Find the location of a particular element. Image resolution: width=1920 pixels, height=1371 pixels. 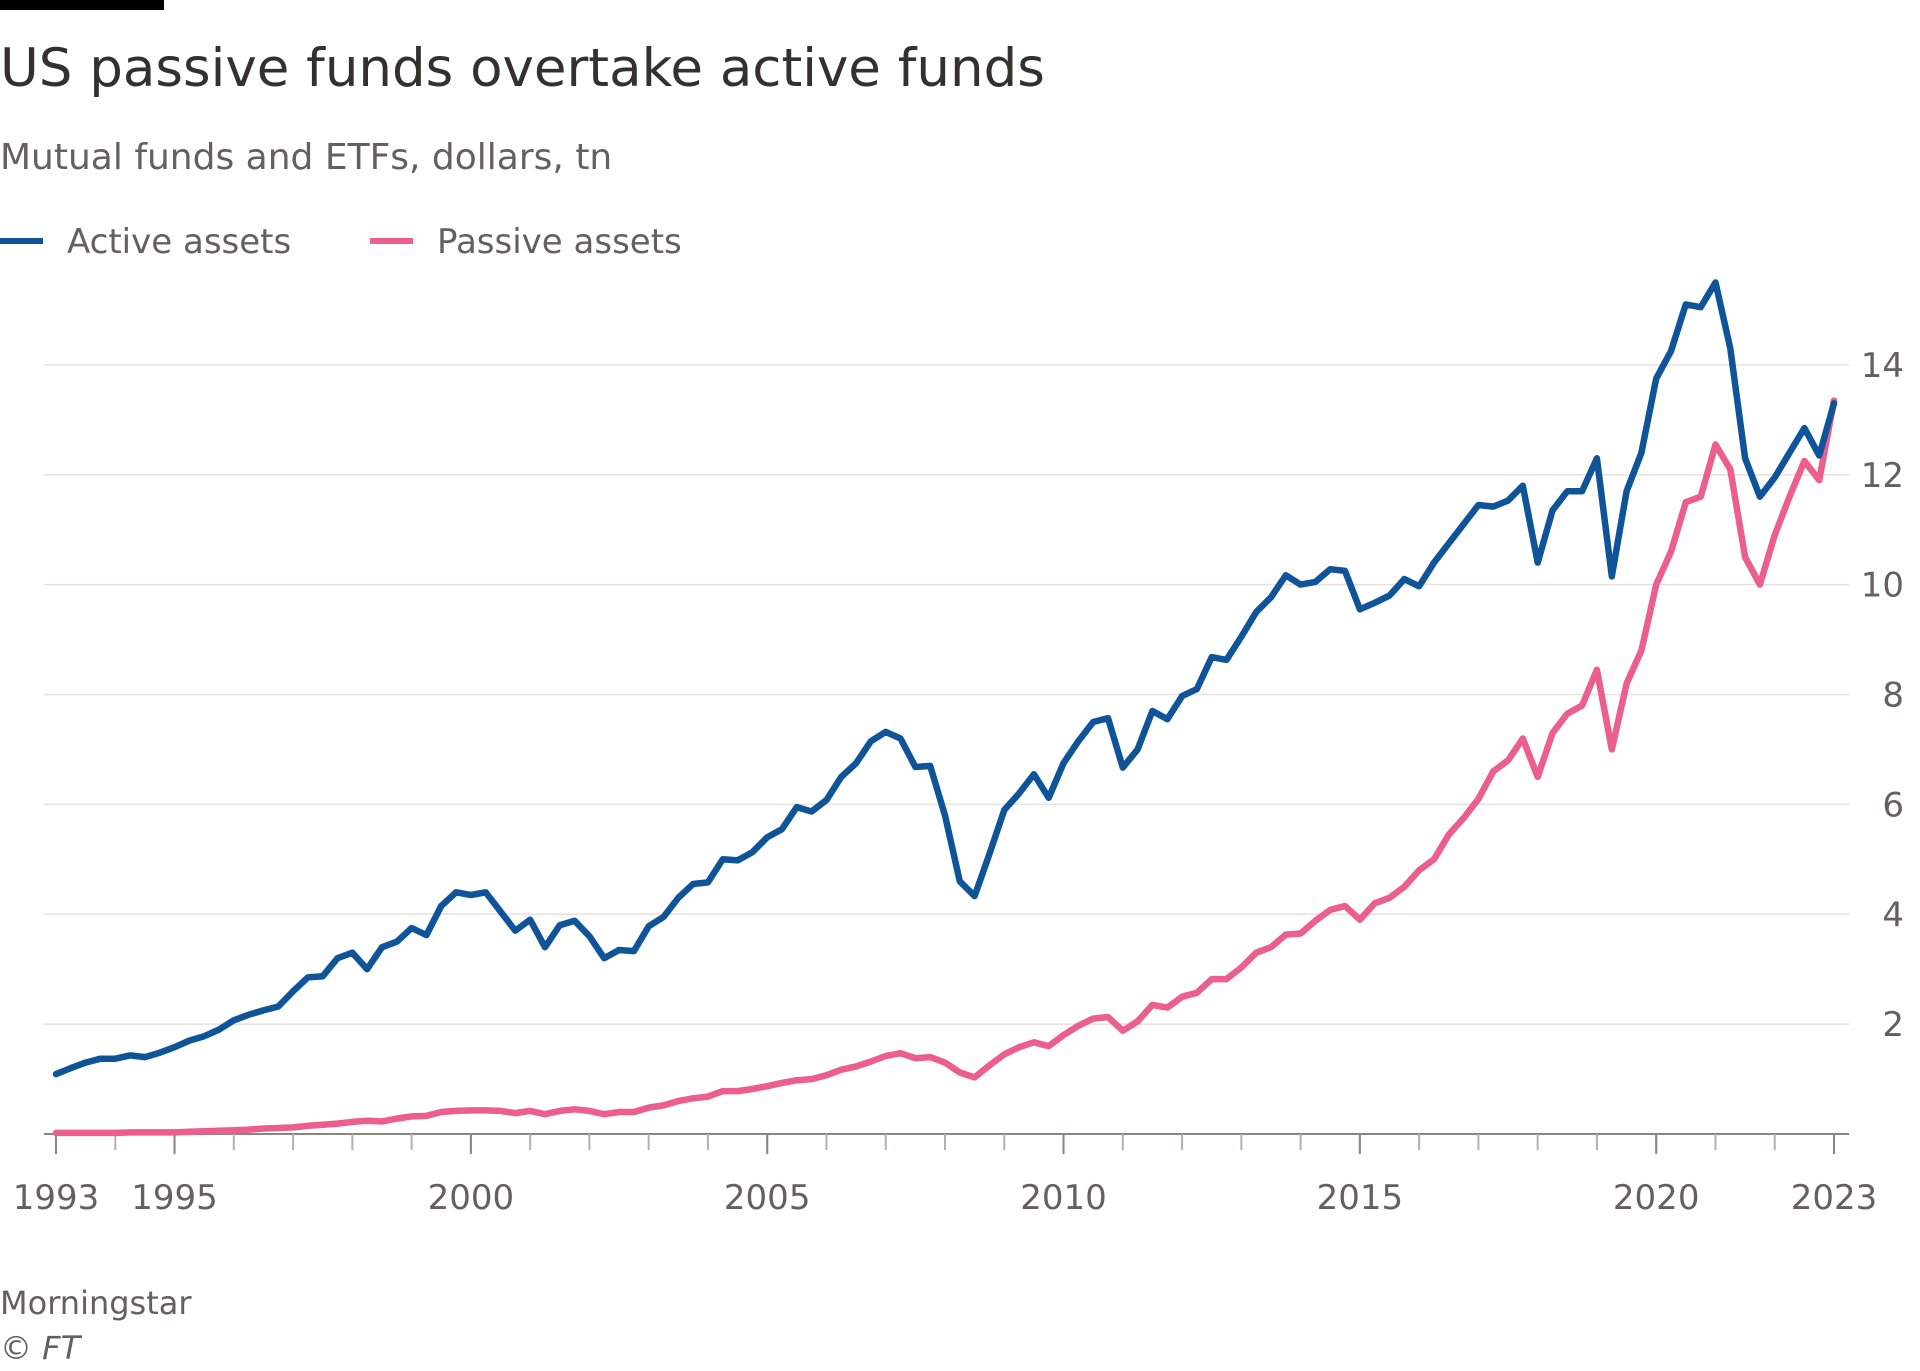

x-tick-label: 2020 is located at coordinates (1656, 1198).